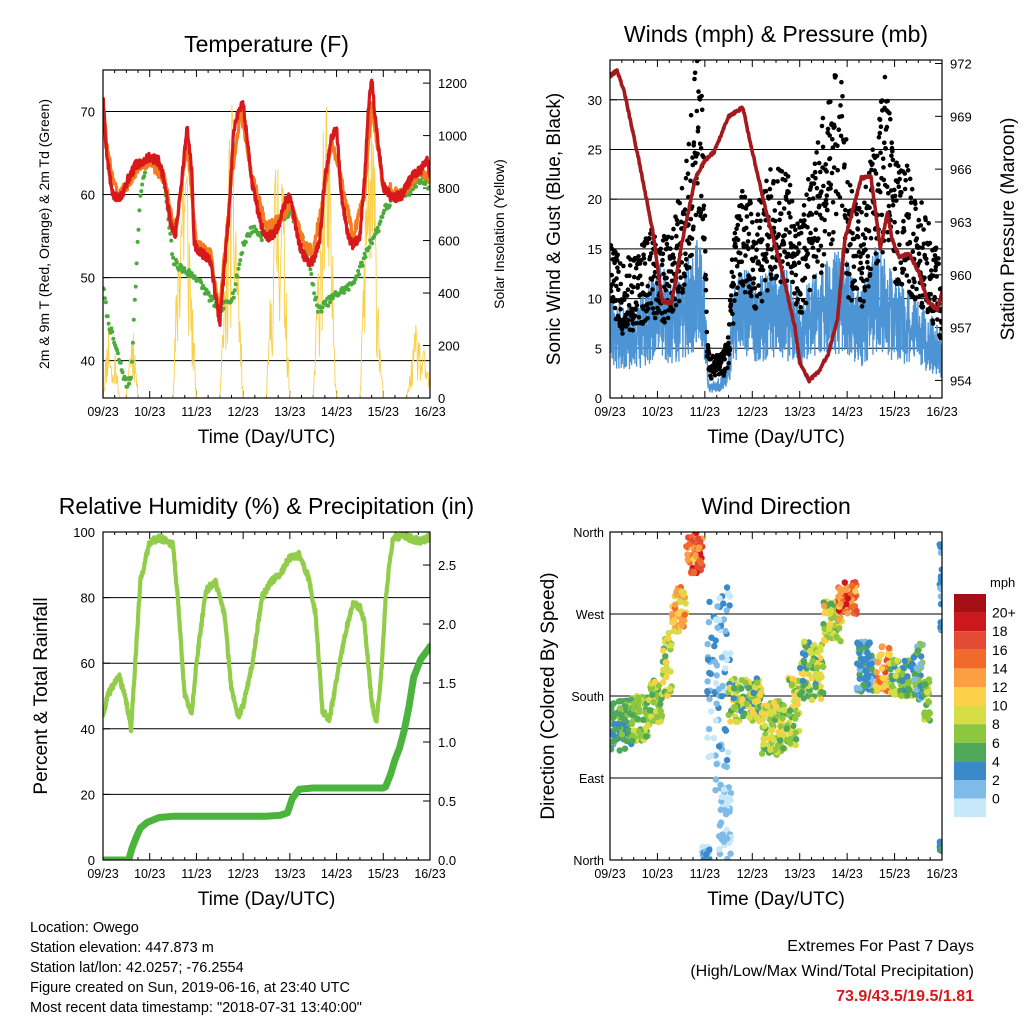 This screenshot has width=1024, height=1024. What do you see at coordinates (289, 874) in the screenshot?
I see `x-tick-label: 13/23` at bounding box center [289, 874].